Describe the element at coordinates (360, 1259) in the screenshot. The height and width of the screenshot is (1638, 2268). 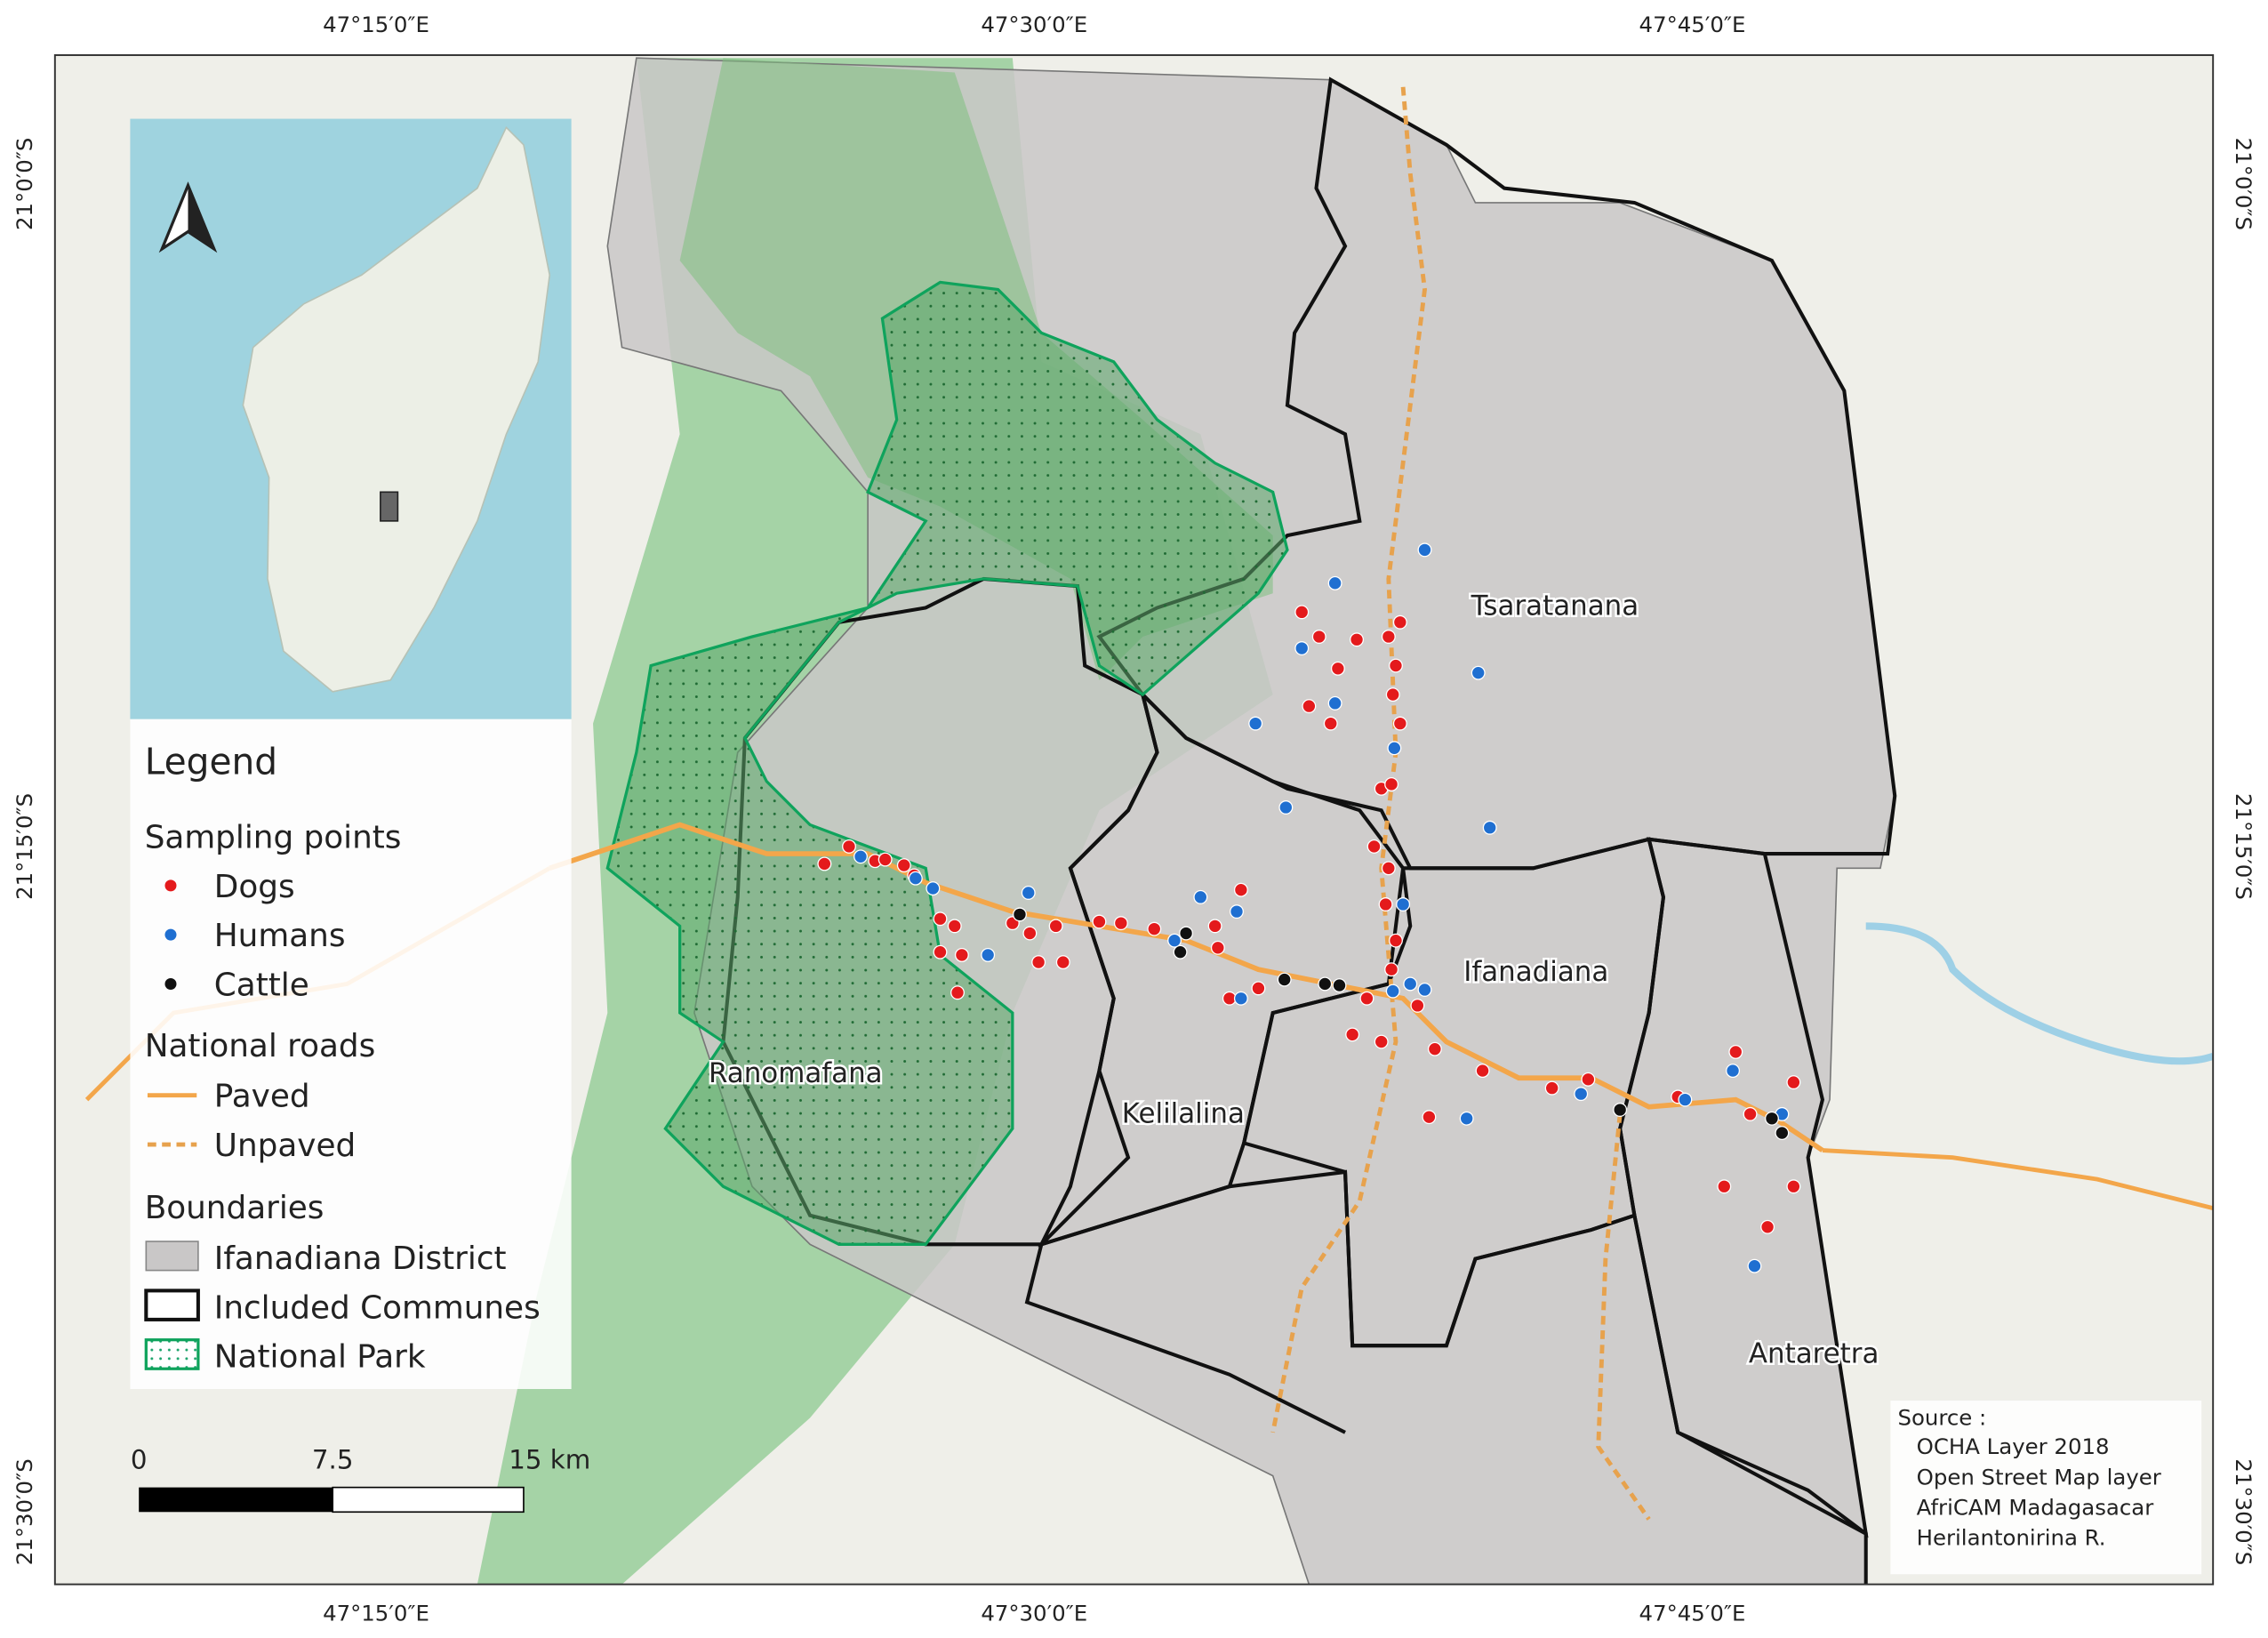
I see `legend-item: Ifanadiana District` at that location.